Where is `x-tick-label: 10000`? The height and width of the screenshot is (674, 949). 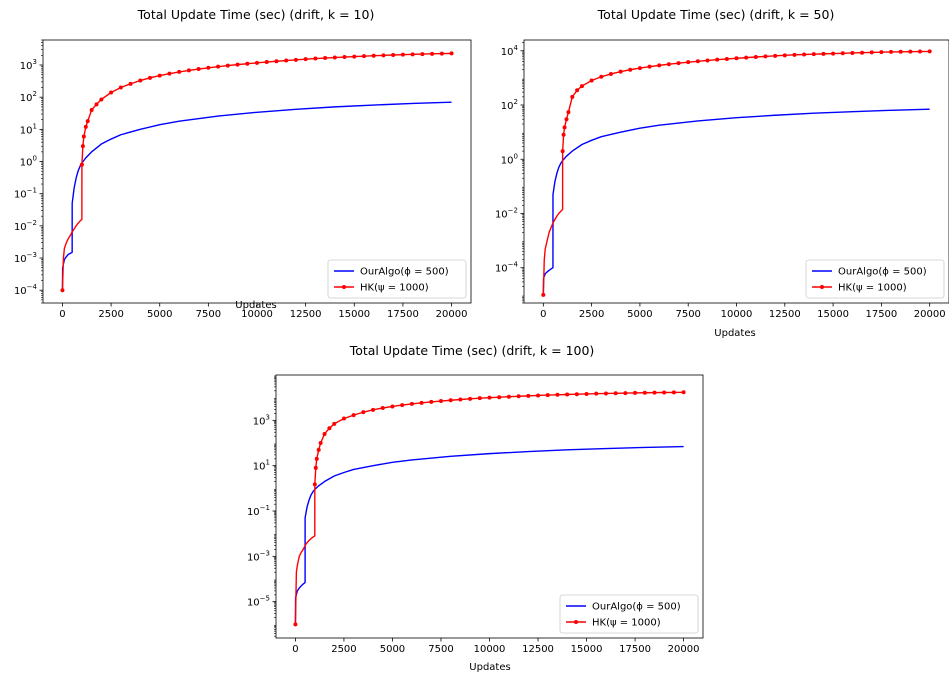 x-tick-label: 10000 is located at coordinates (257, 314).